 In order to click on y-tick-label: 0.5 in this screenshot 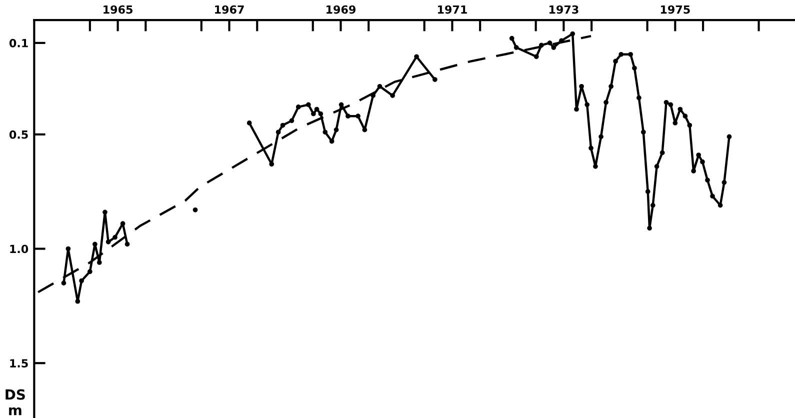, I will do `click(18, 134)`.